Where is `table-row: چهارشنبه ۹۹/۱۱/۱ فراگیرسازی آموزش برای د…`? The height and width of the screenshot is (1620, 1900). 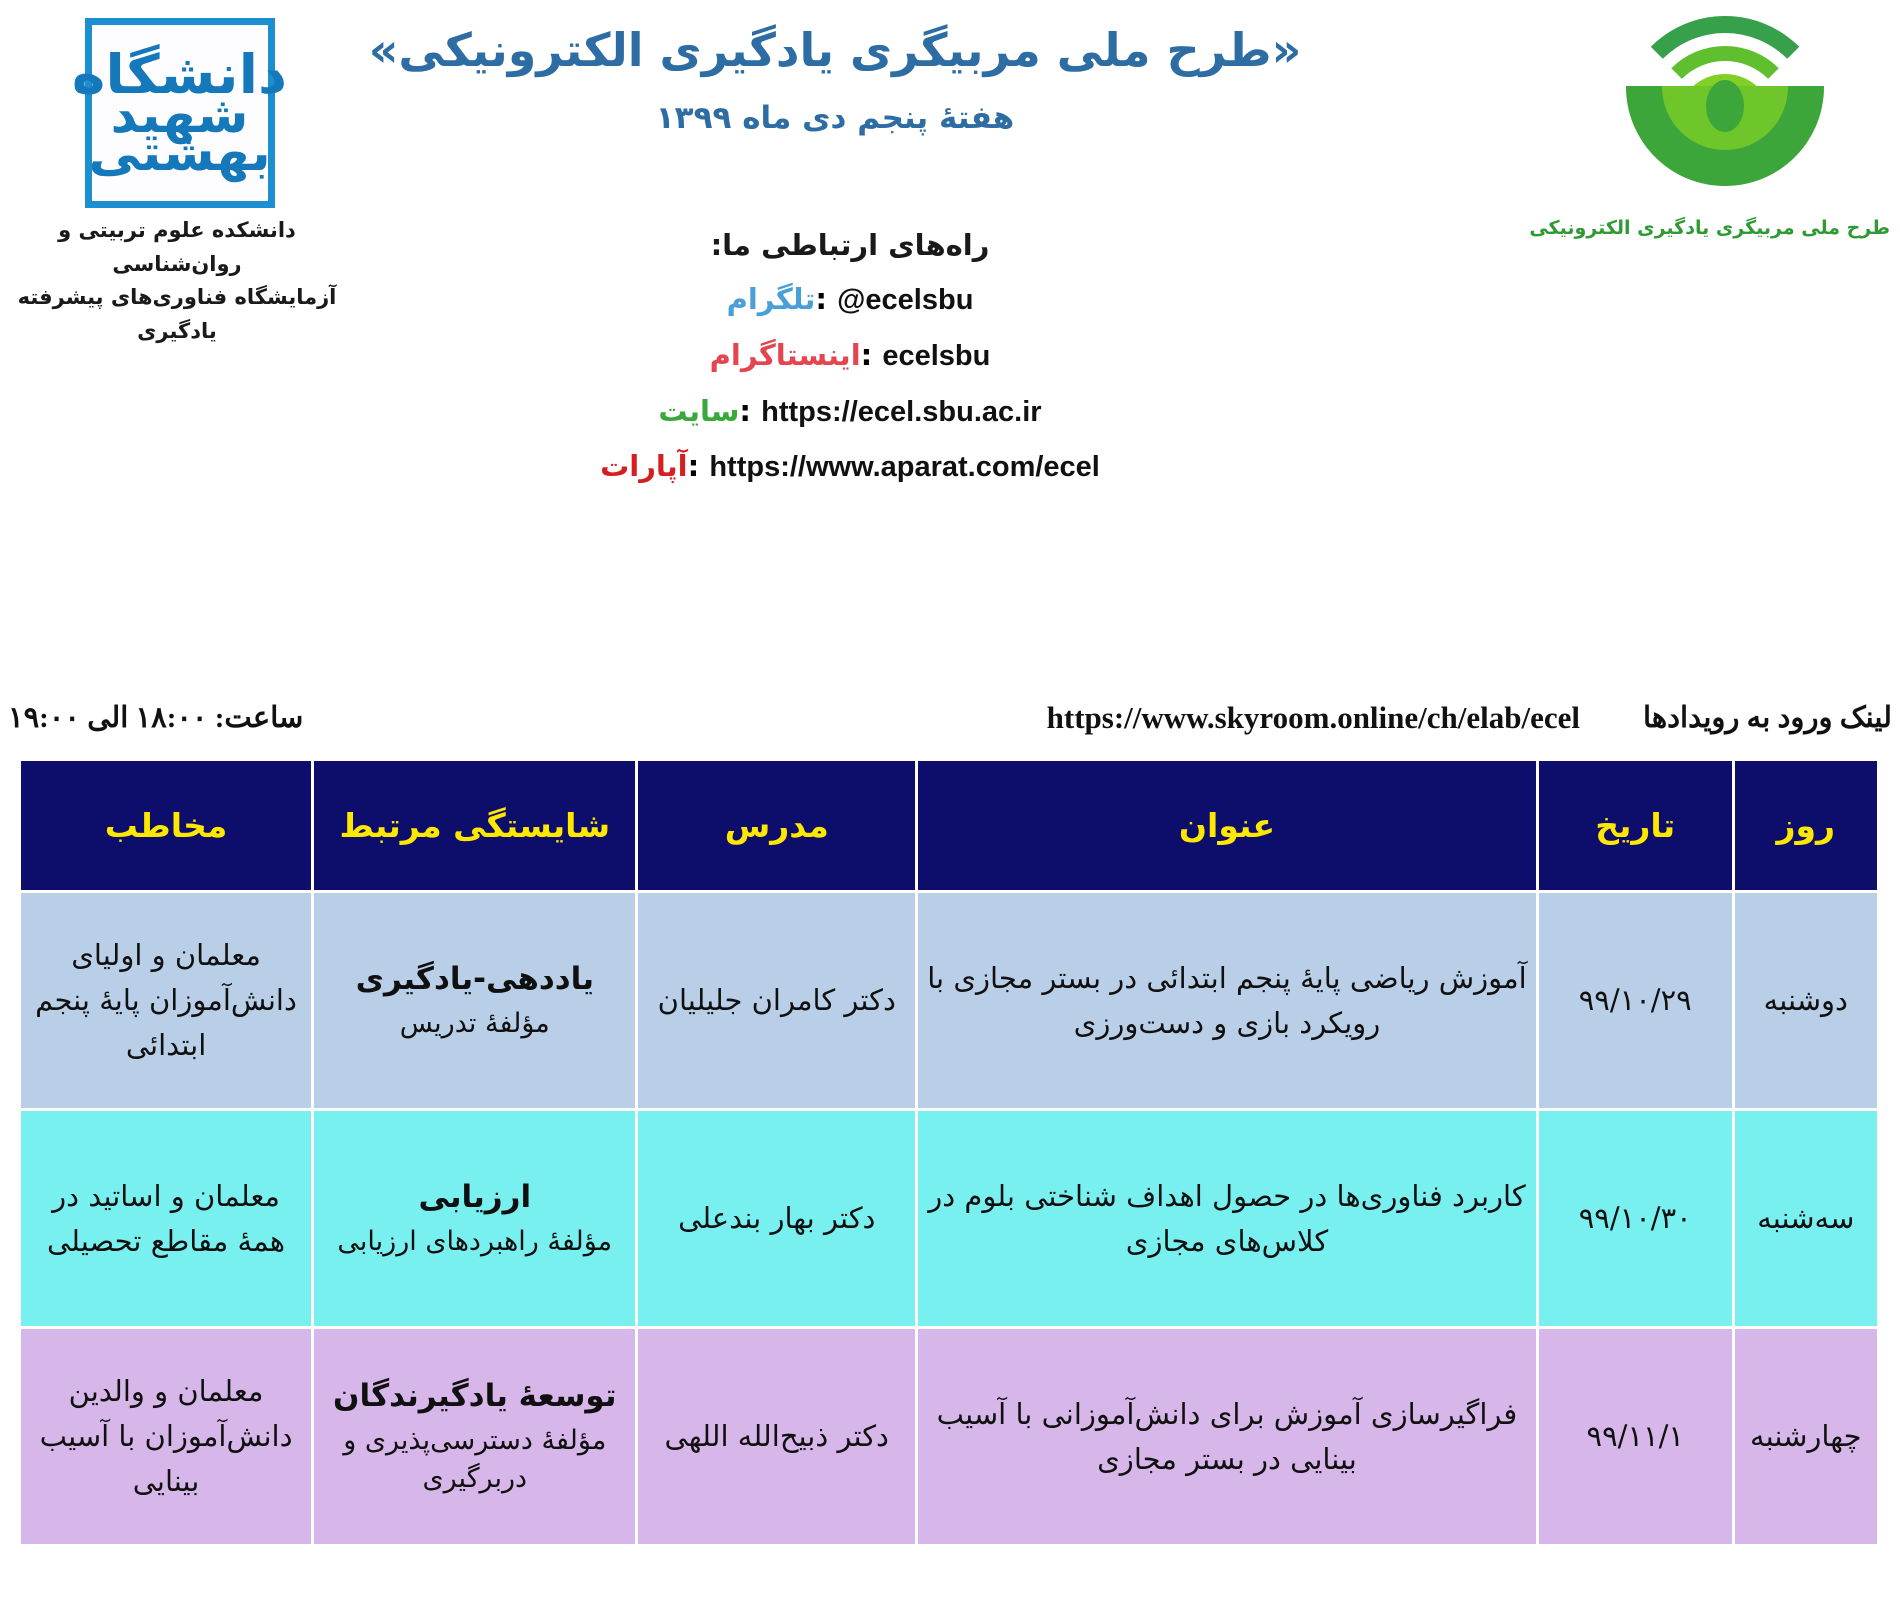 table-row: چهارشنبه ۹۹/۱۱/۱ فراگیرسازی آموزش برای د… is located at coordinates (949, 1436).